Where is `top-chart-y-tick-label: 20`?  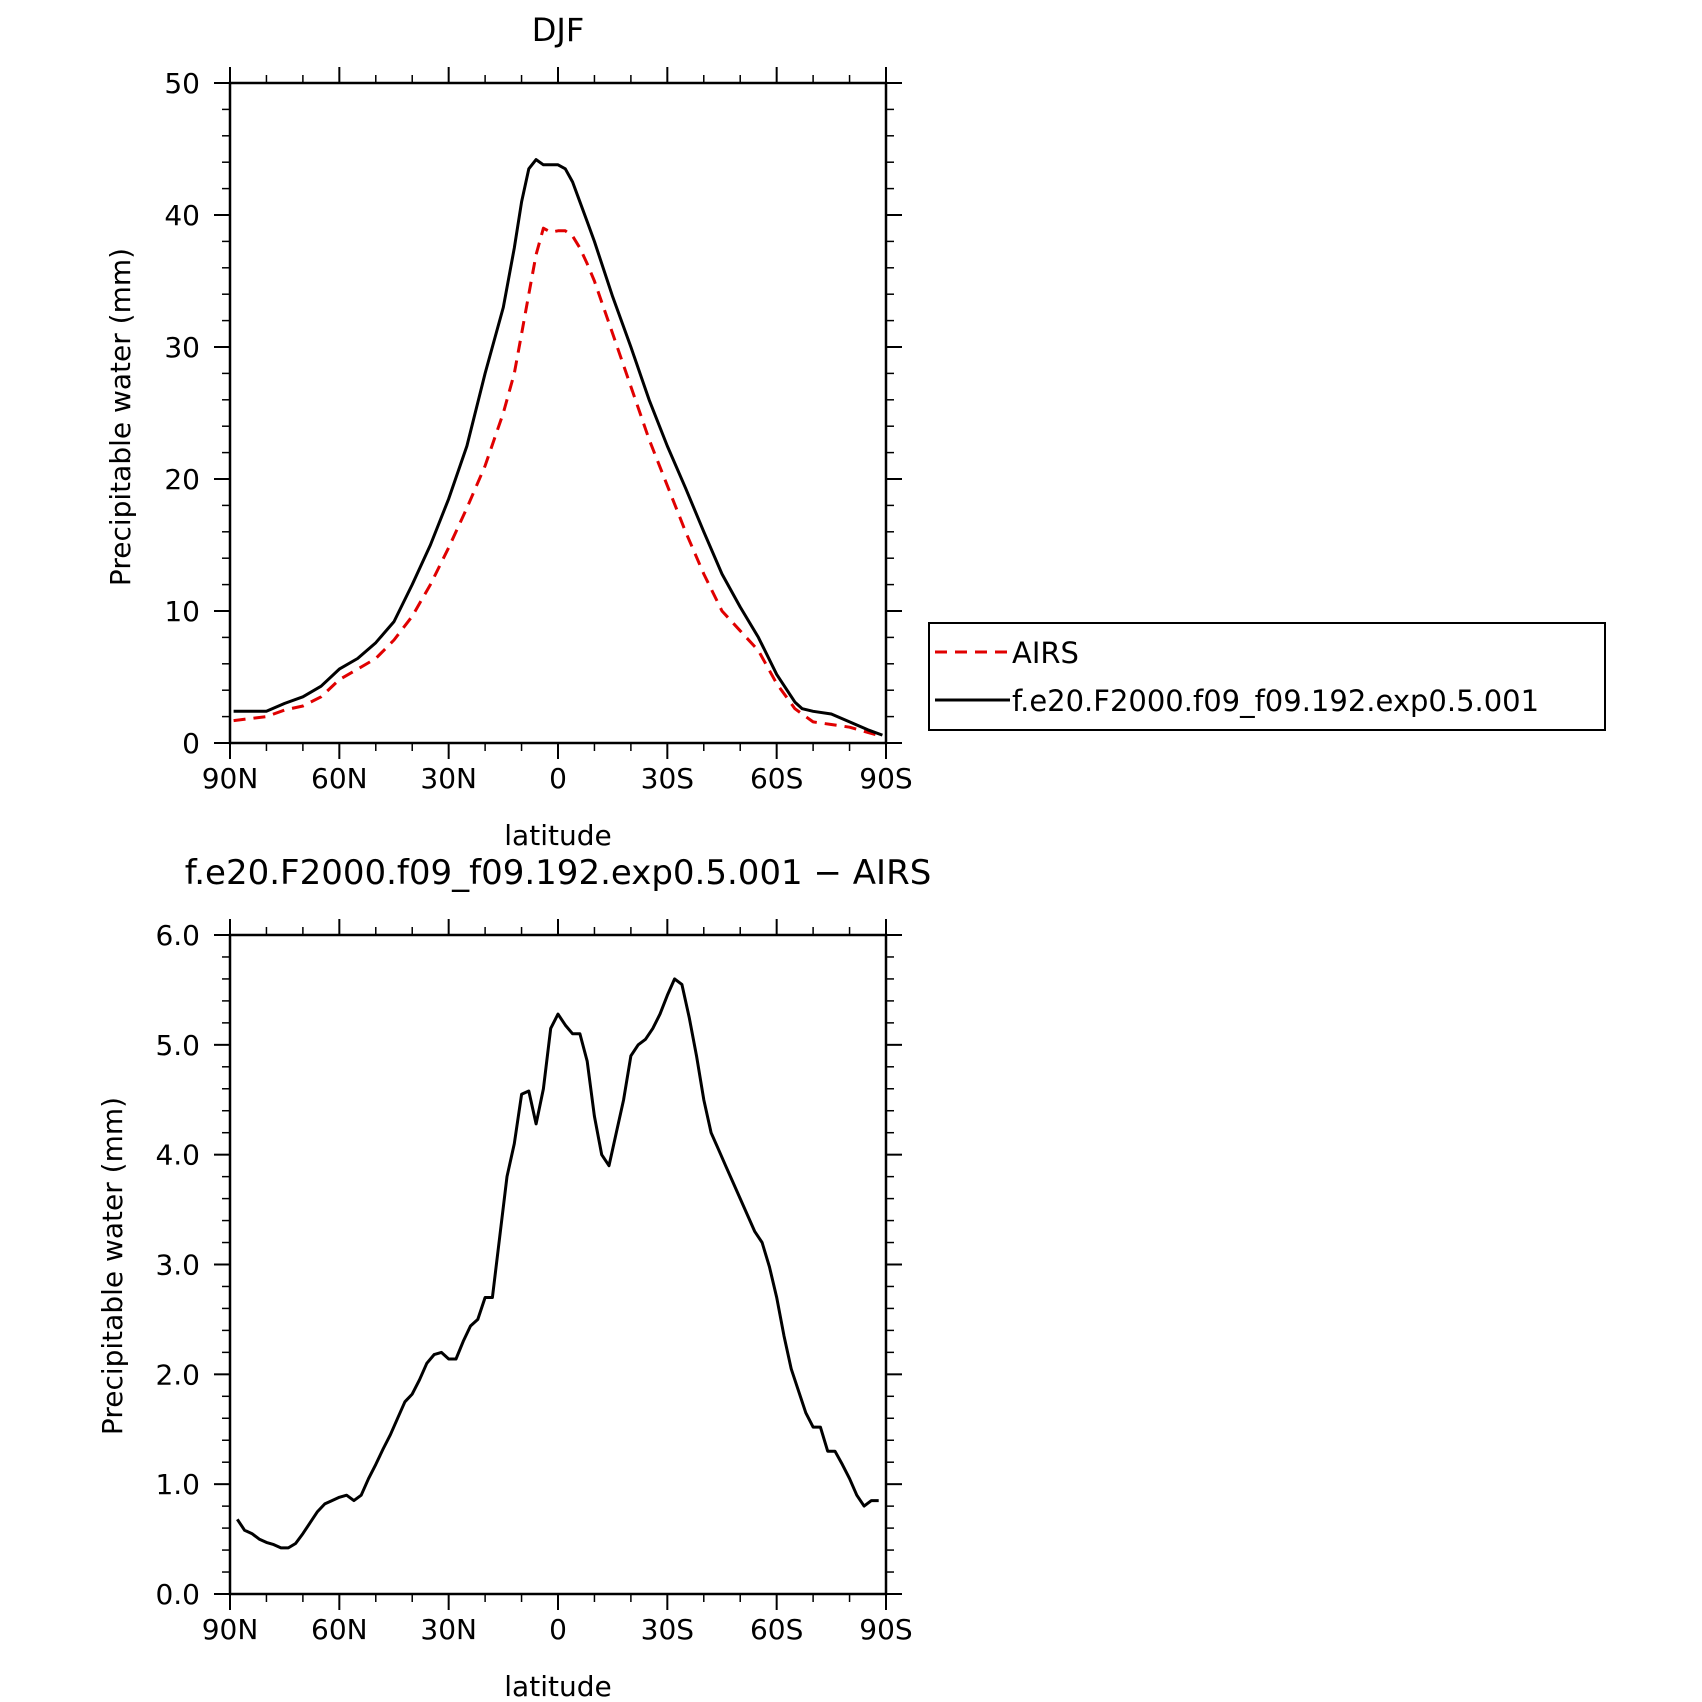 top-chart-y-tick-label: 20 is located at coordinates (182, 479).